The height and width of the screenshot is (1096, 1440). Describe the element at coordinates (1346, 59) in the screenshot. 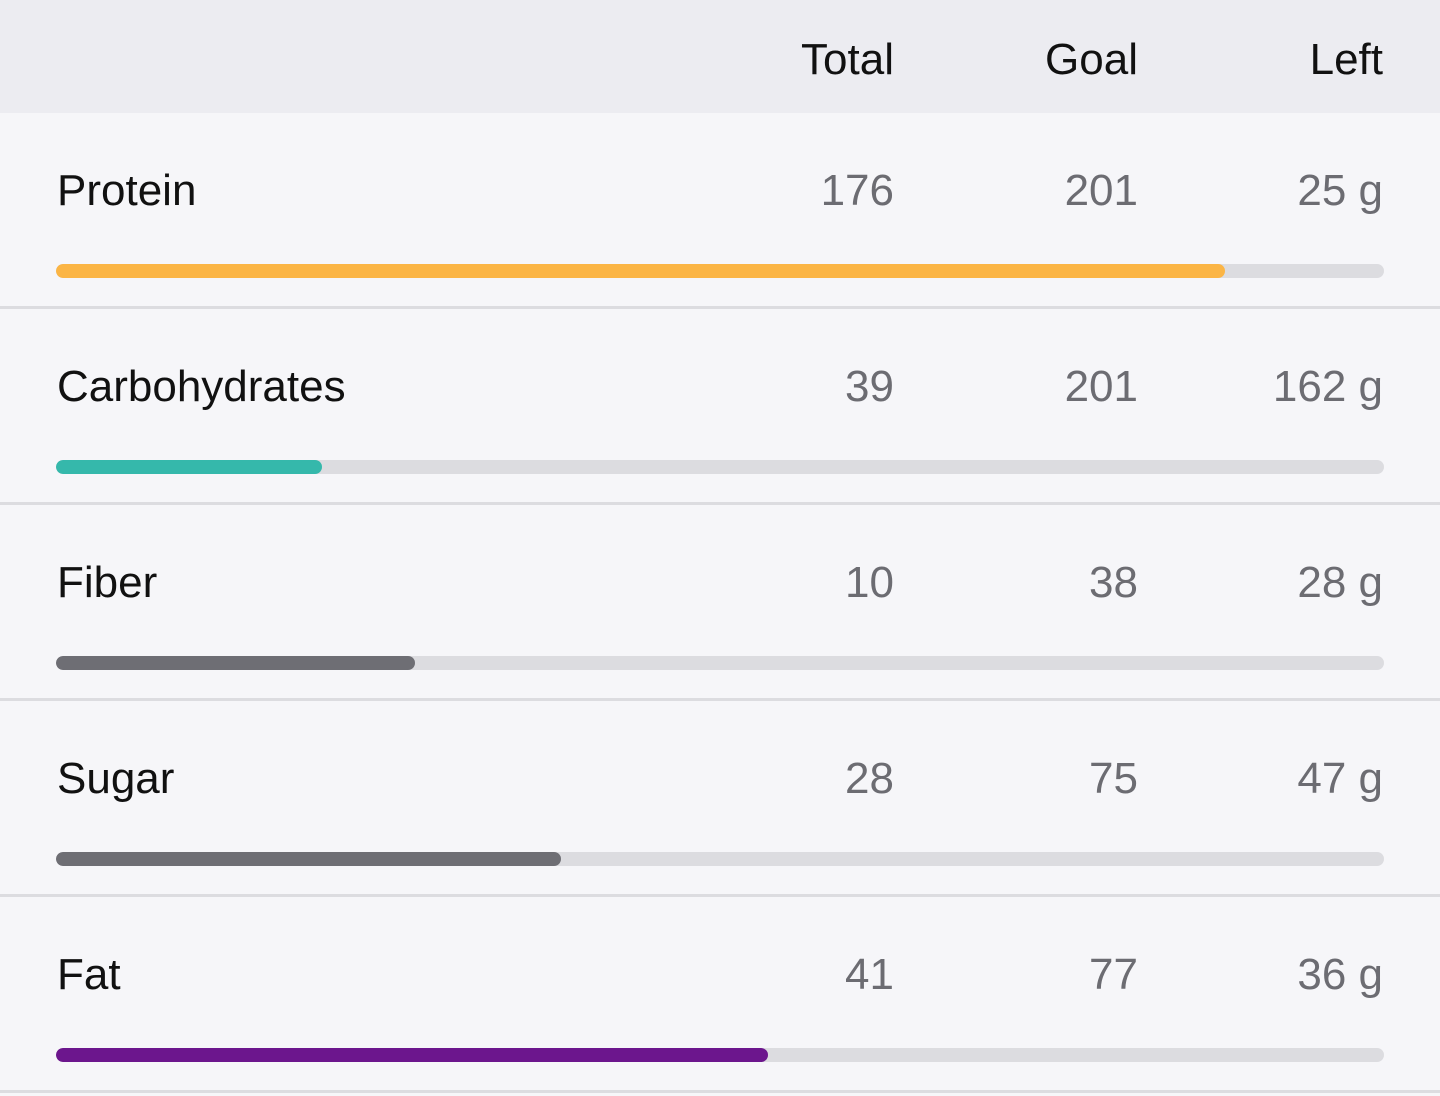

I see `column-header-left: Left` at that location.